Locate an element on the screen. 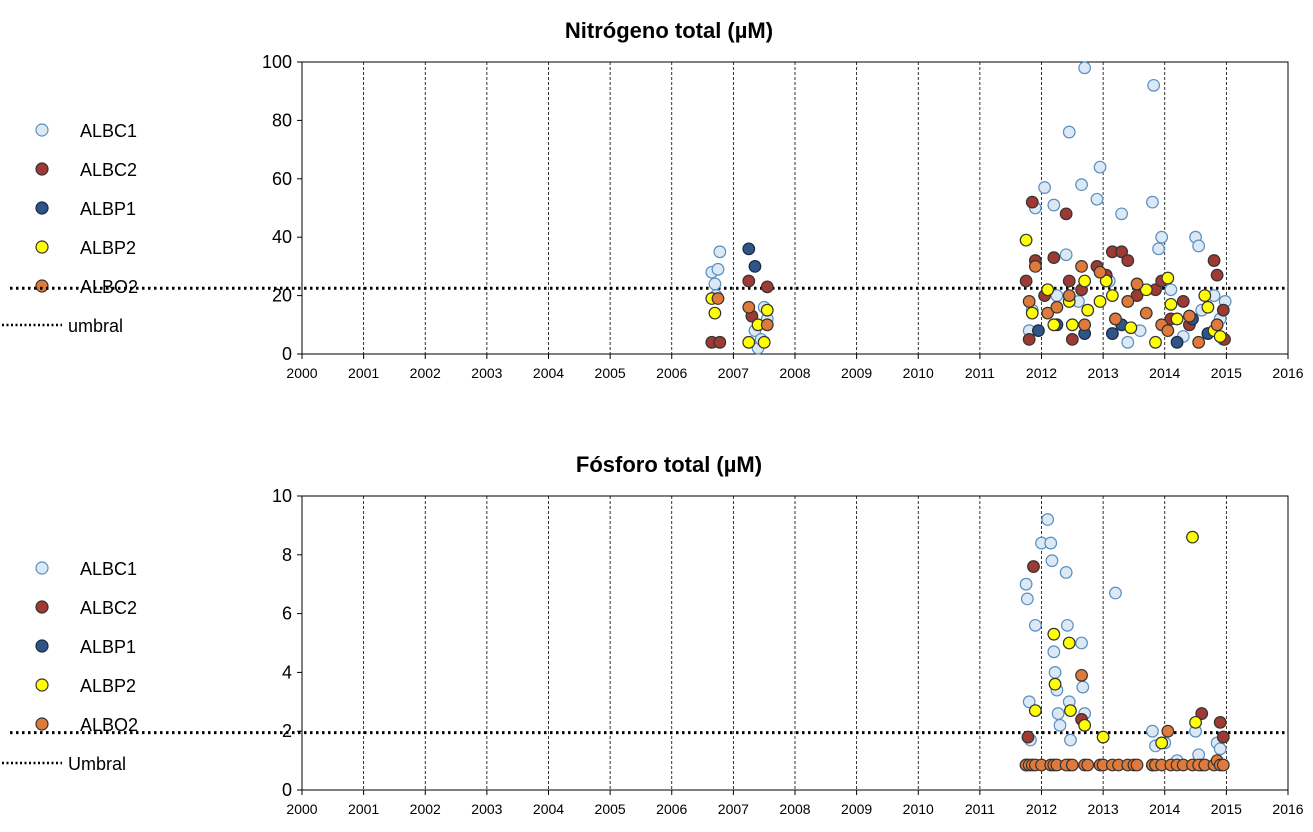 The height and width of the screenshot is (832, 1313). chart-title: Nitrógeno total (µM) is located at coordinates (669, 30).